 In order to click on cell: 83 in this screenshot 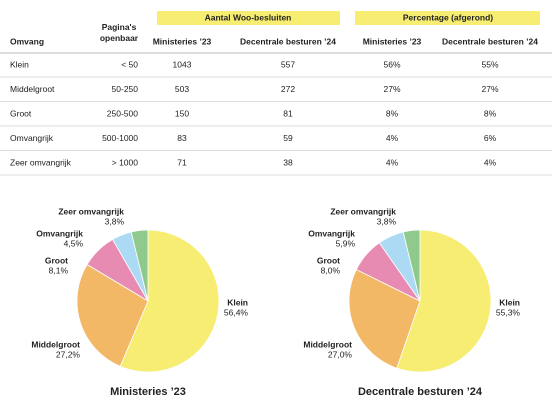, I will do `click(182, 138)`.